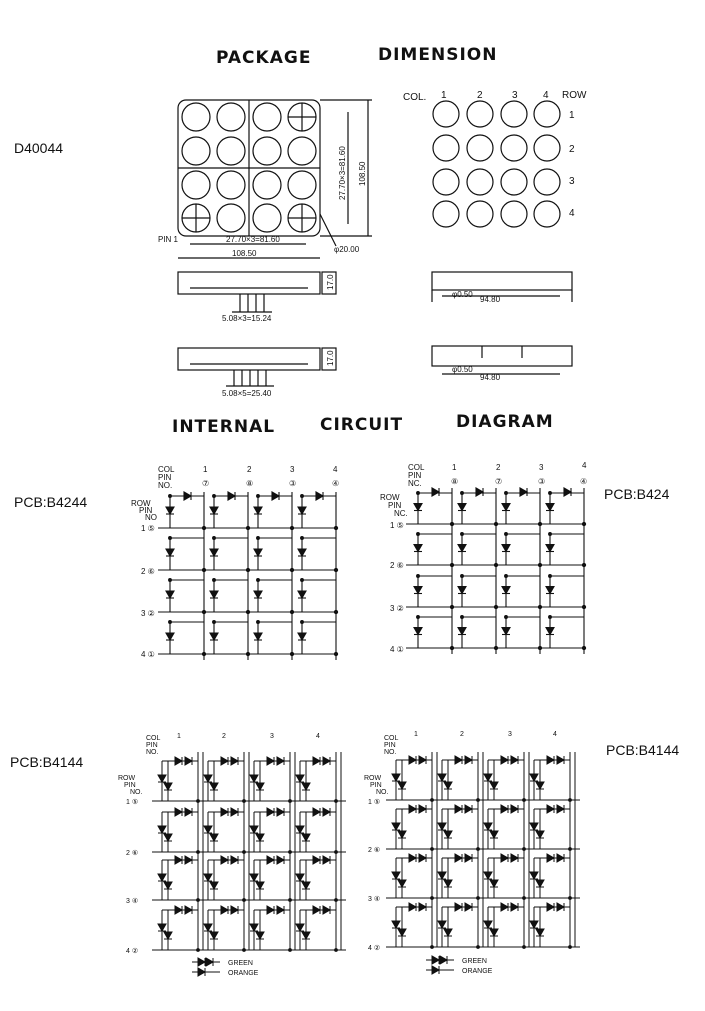  Describe the element at coordinates (272, 736) in the screenshot. I see `b4144l-col-3: 3` at that location.